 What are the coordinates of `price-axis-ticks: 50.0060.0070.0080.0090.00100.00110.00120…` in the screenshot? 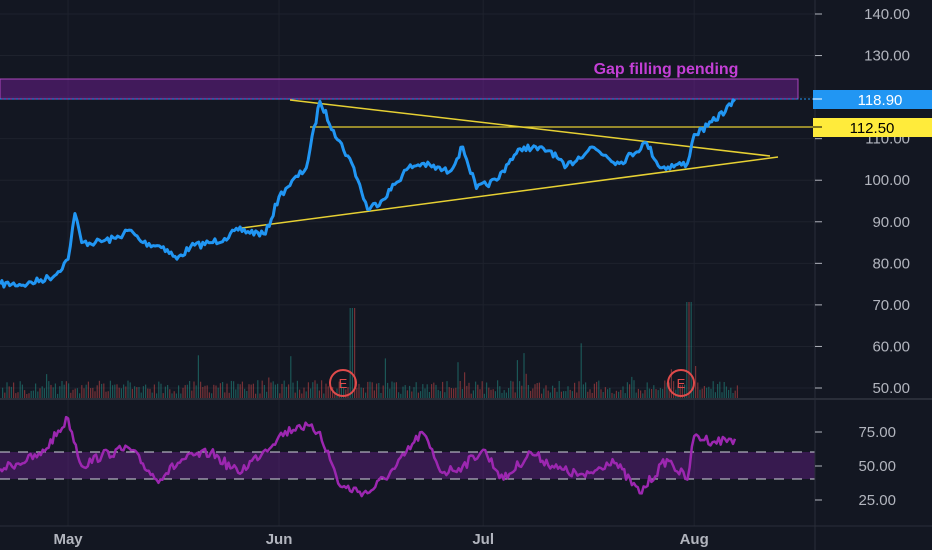 It's located at (862, 201).